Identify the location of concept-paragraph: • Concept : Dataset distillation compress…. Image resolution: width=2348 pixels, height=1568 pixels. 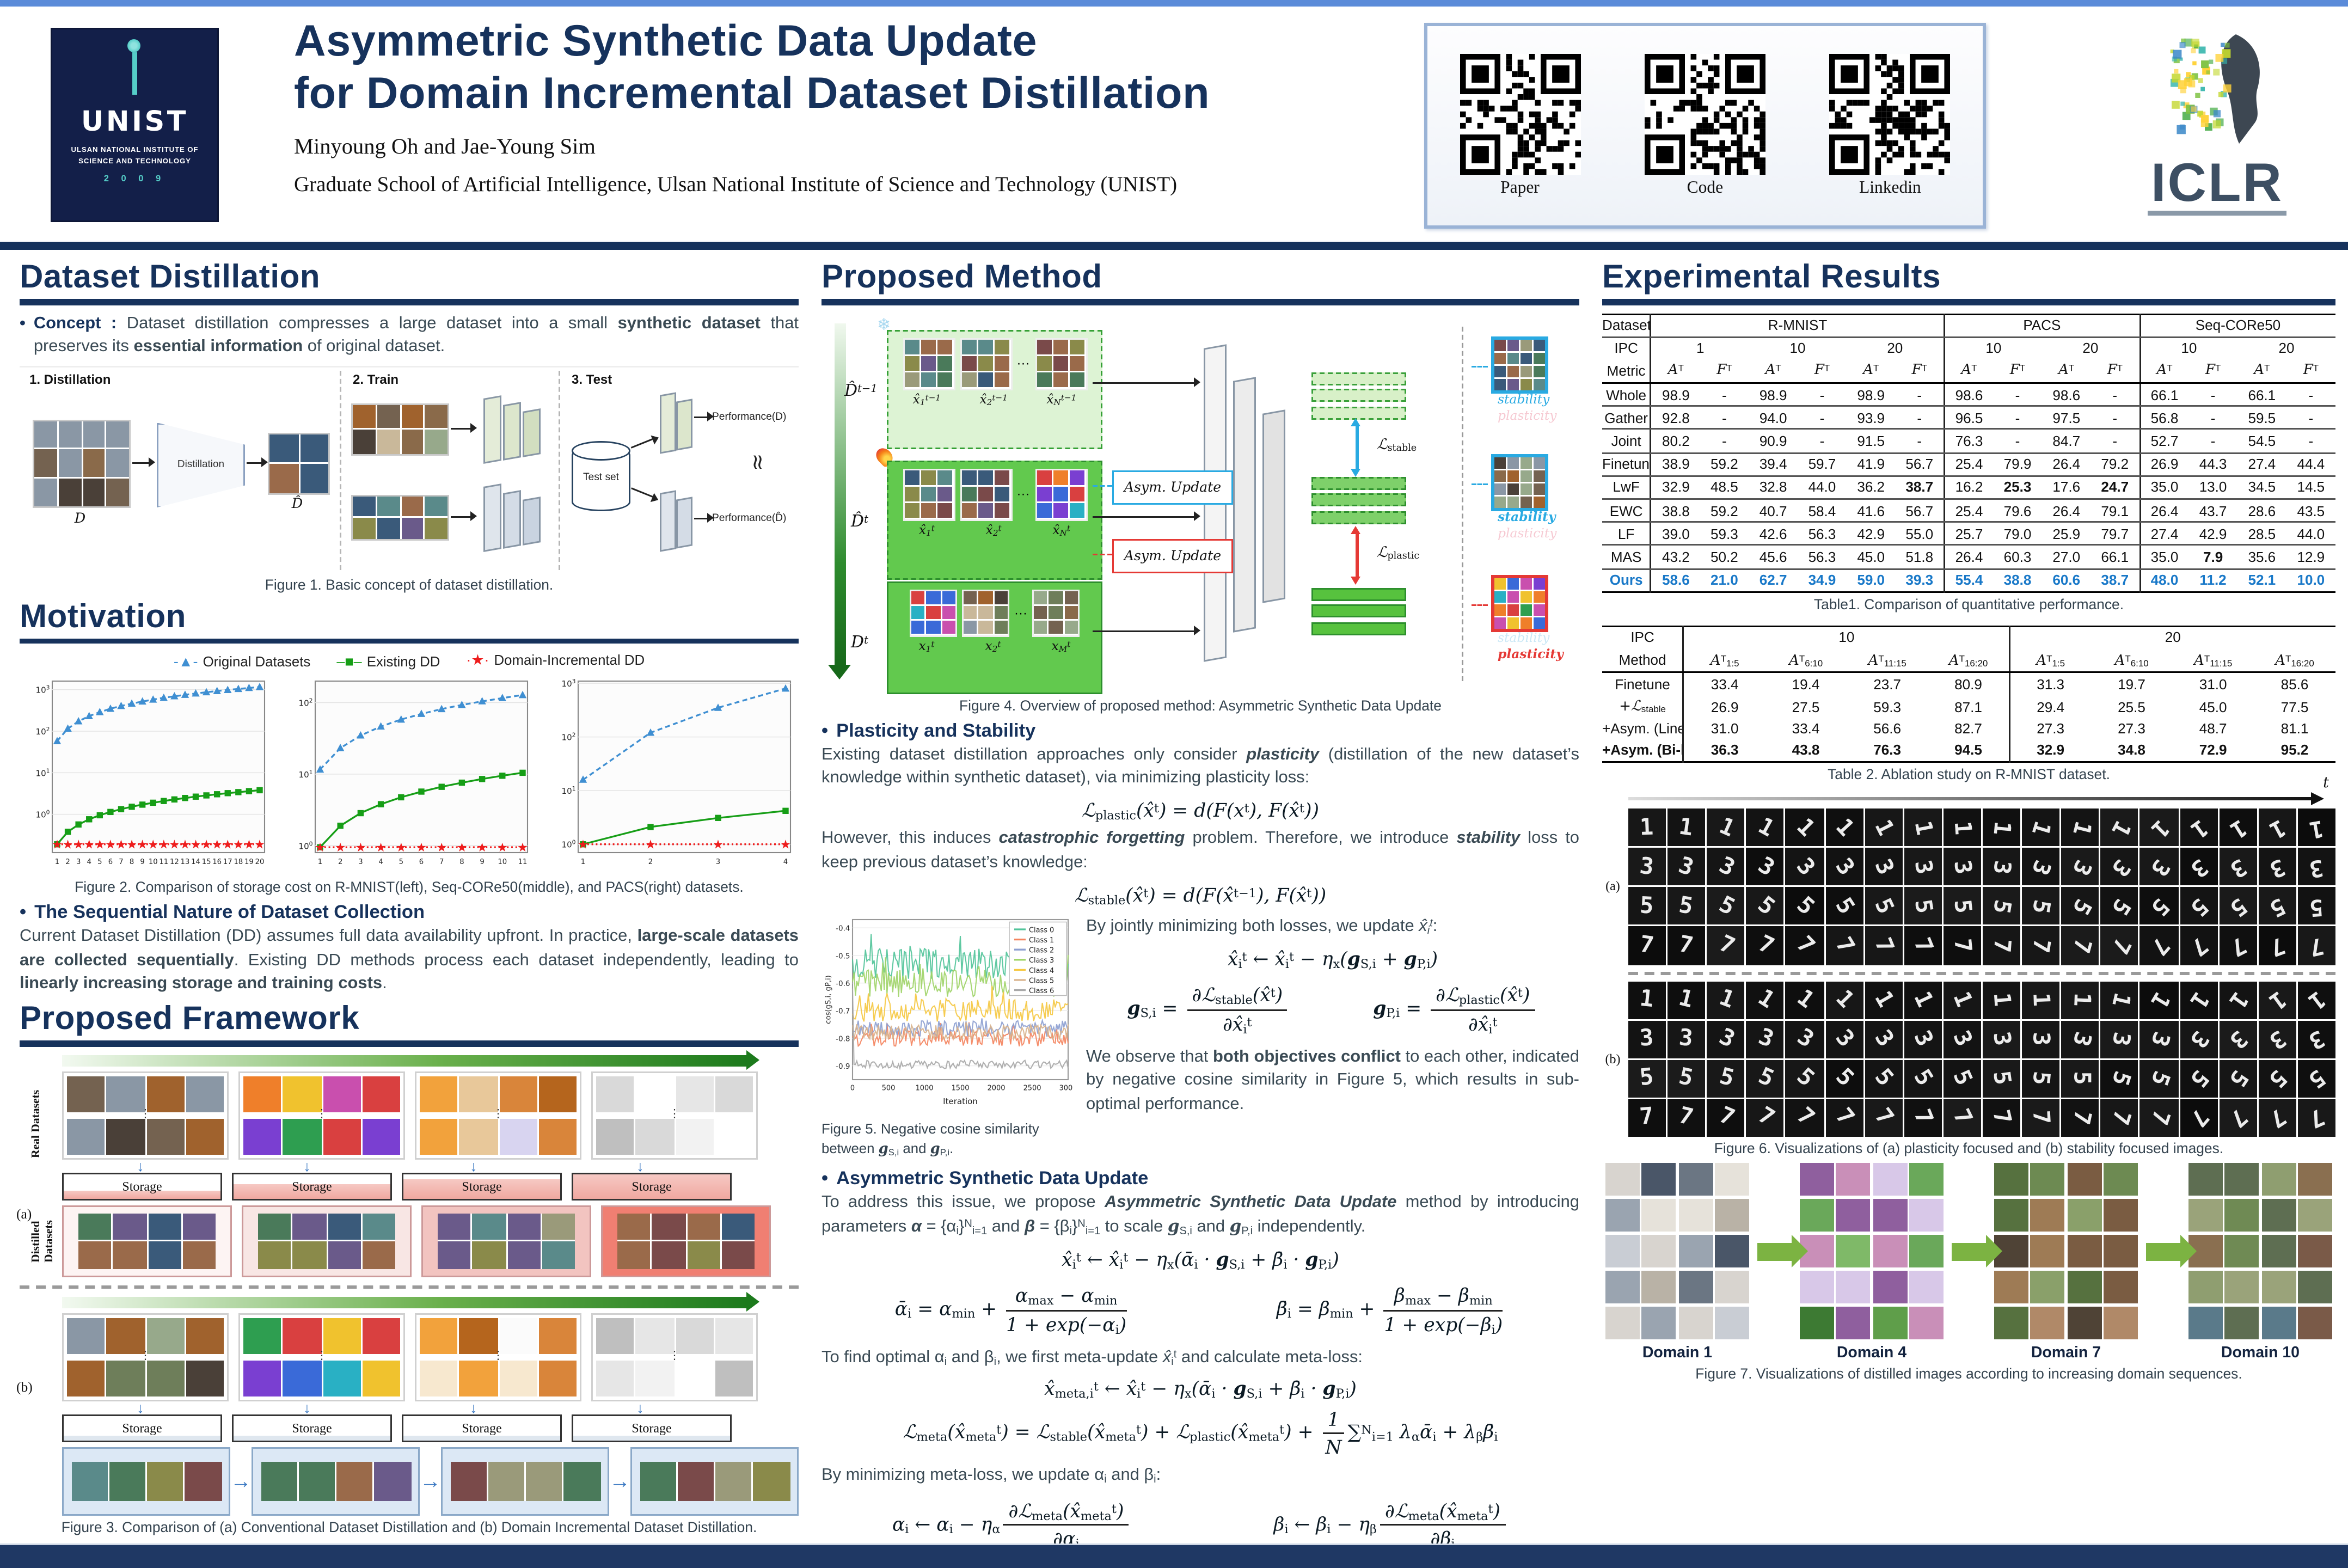
(409, 335).